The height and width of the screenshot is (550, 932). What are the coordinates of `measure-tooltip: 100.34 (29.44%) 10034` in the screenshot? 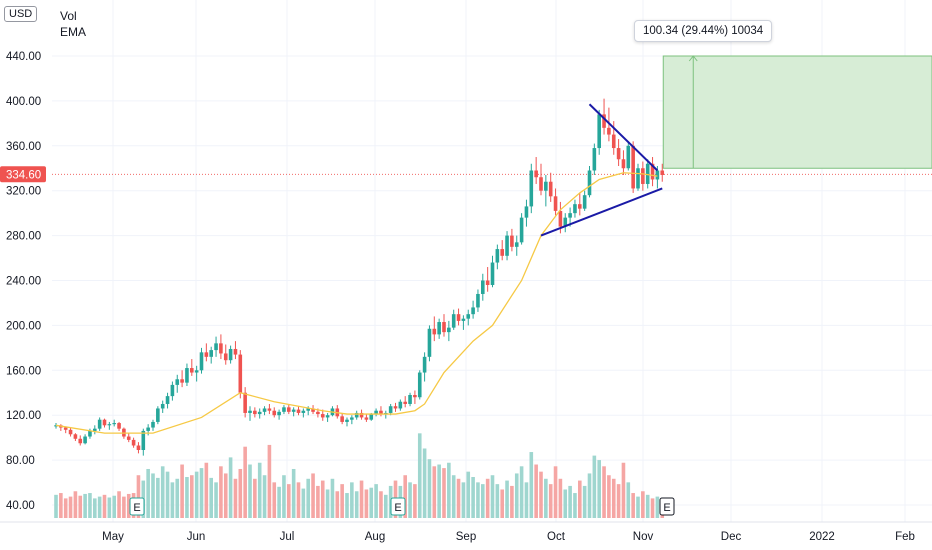 It's located at (703, 31).